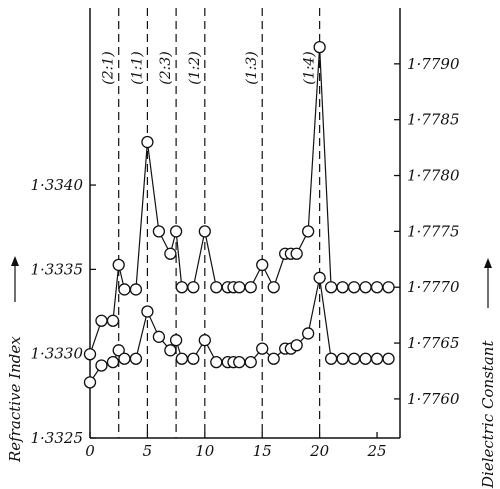 This screenshot has width=500, height=489. What do you see at coordinates (90, 451) in the screenshot?
I see `x-tick-label: 0` at bounding box center [90, 451].